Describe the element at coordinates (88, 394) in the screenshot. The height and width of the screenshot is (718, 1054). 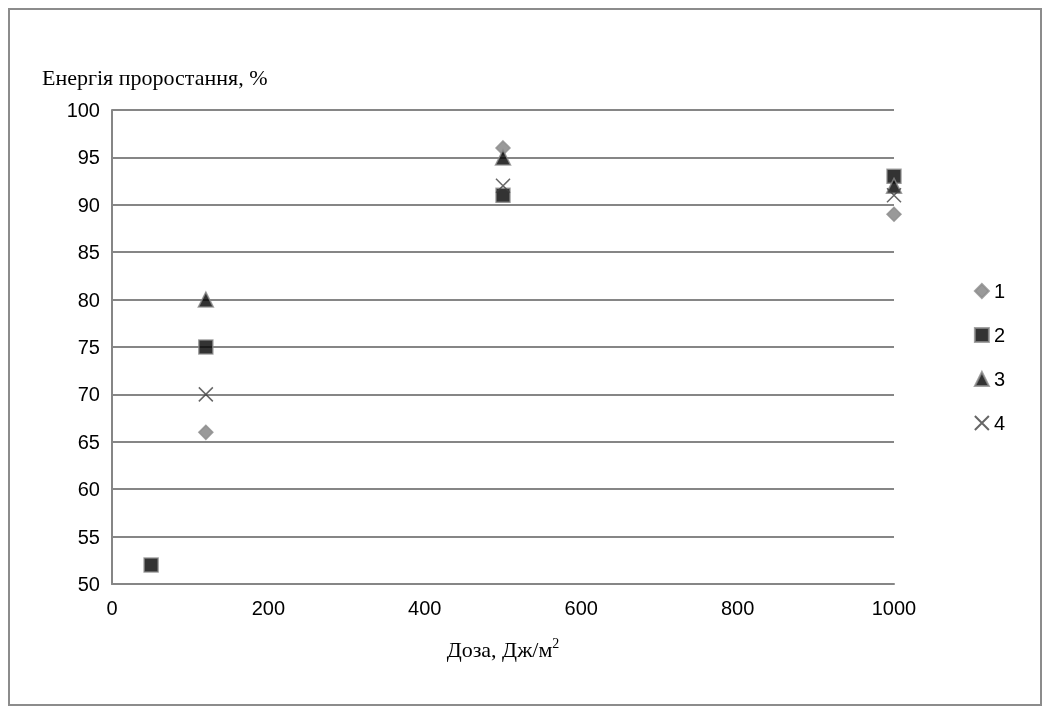
I see `y-tick-label: 70` at that location.